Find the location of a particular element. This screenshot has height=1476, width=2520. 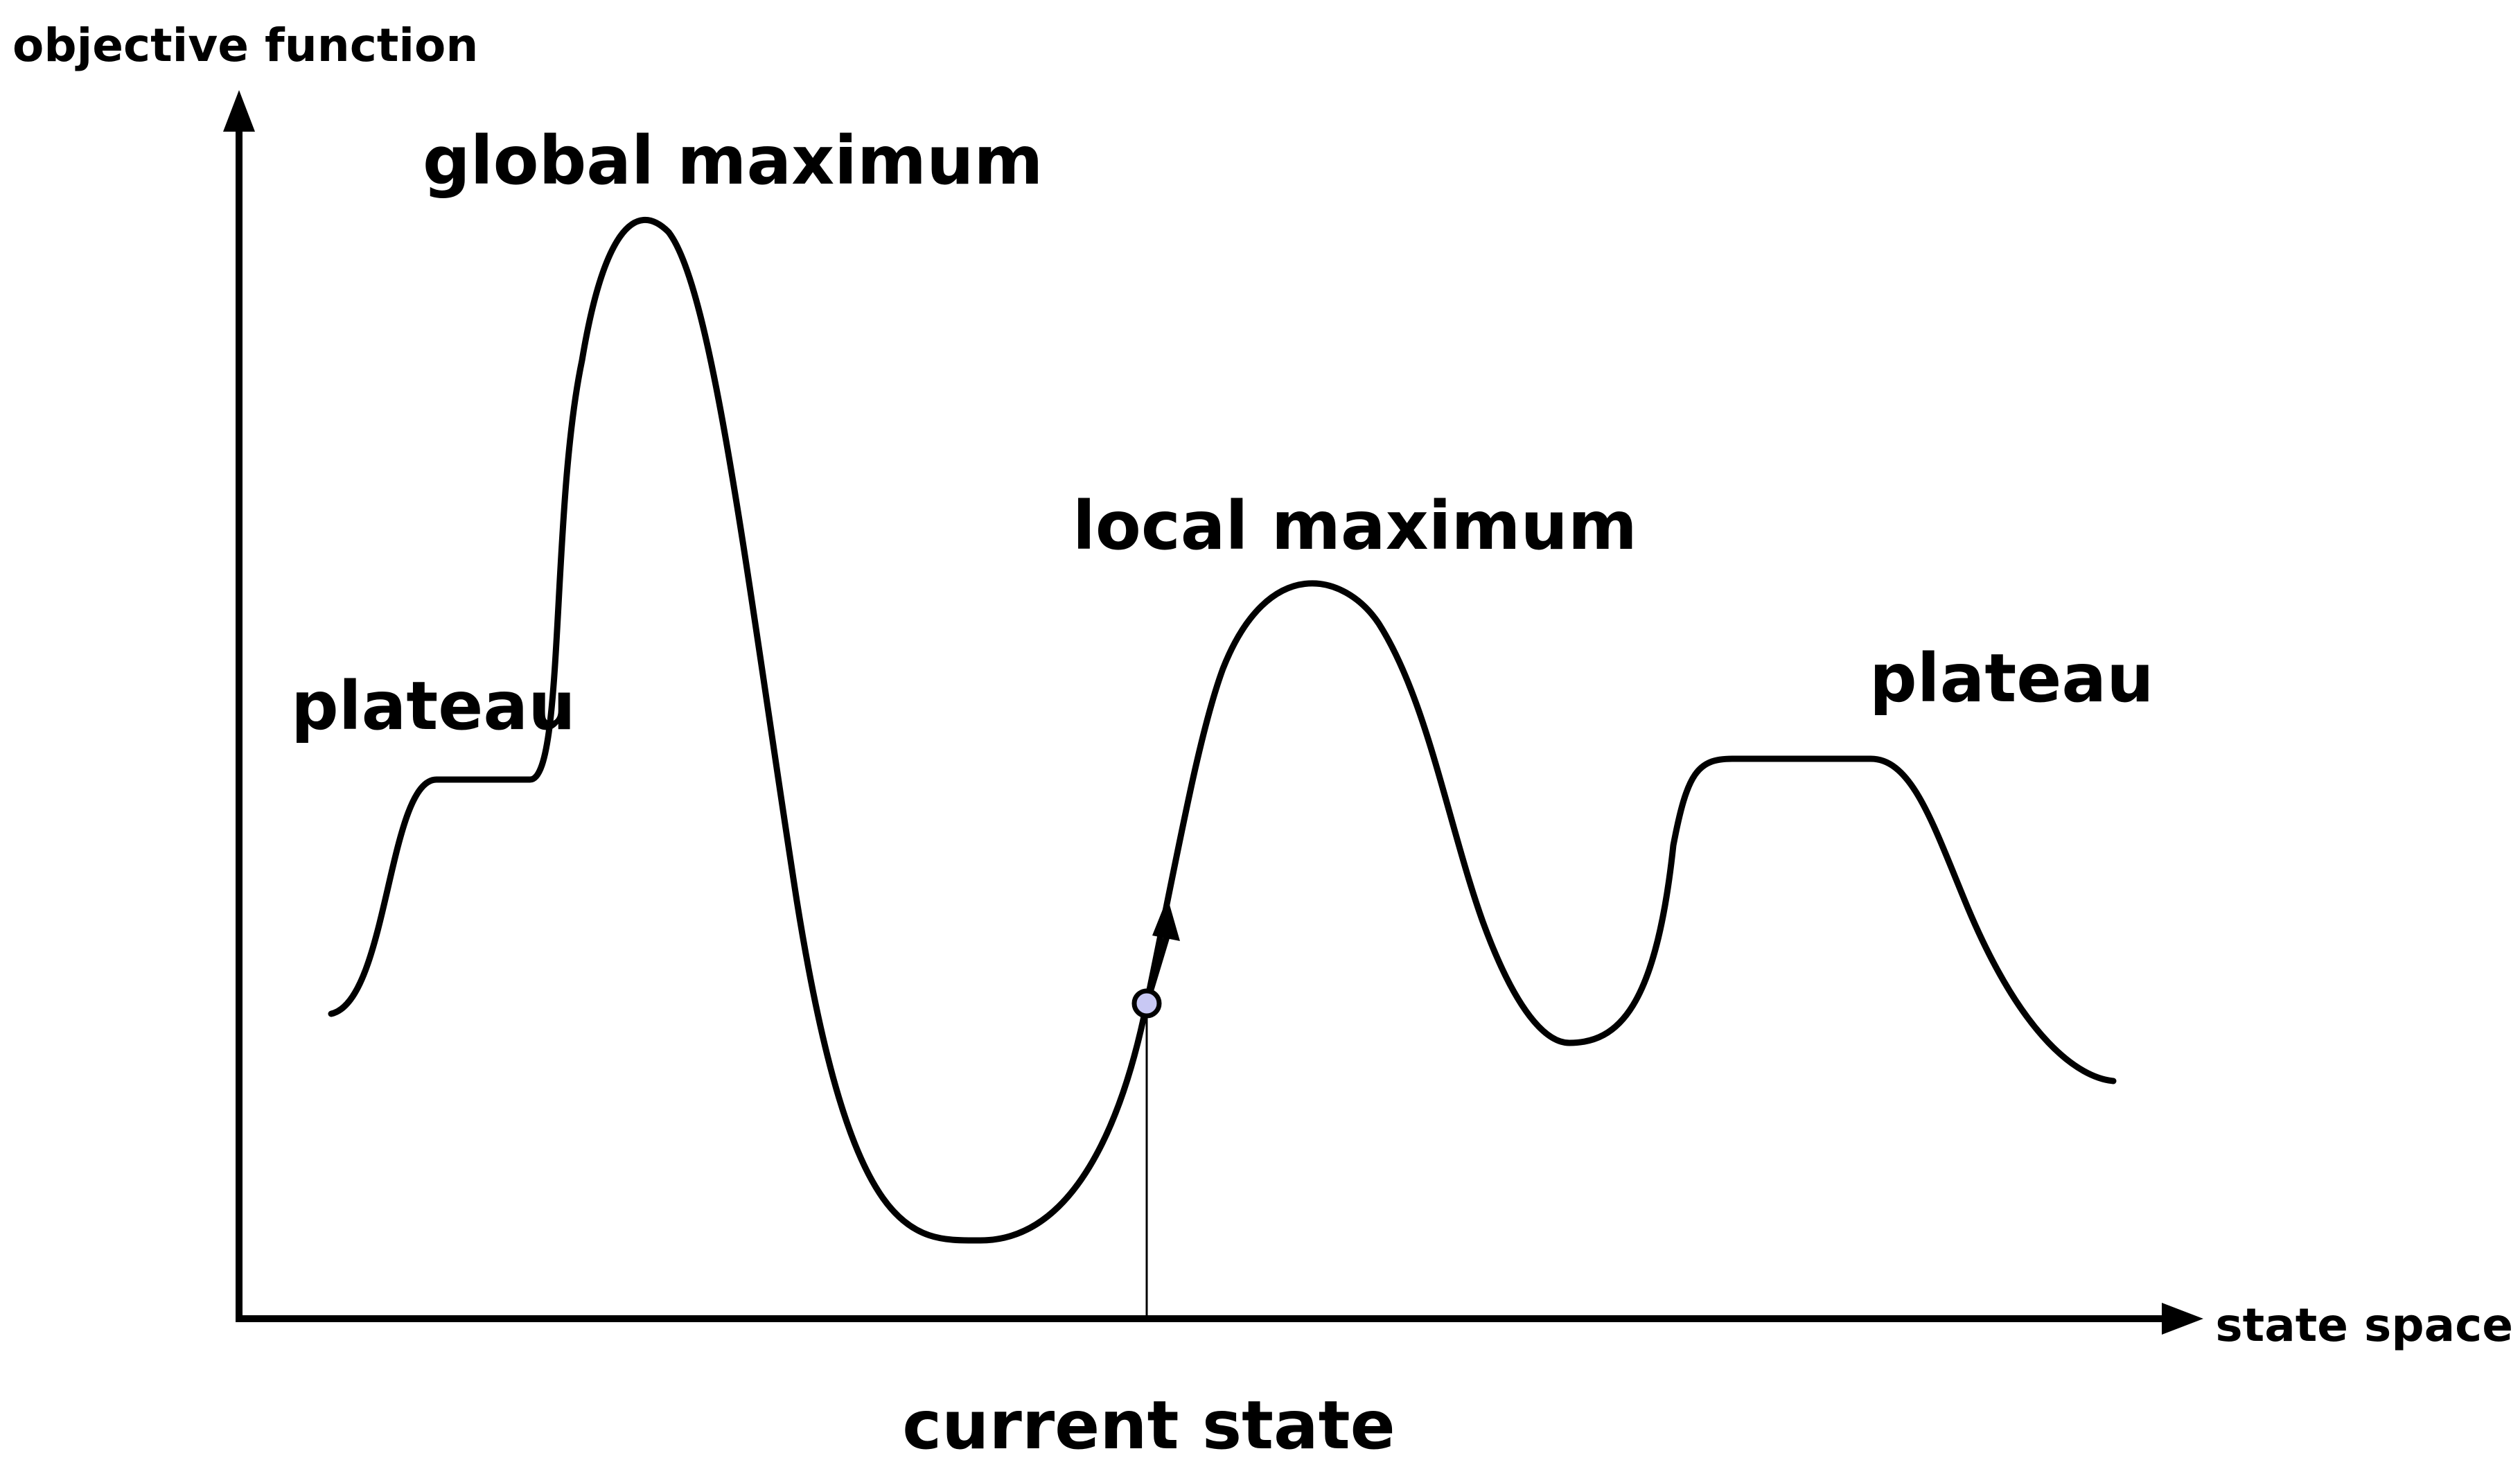

current-state-label: current state is located at coordinates (1148, 1425).